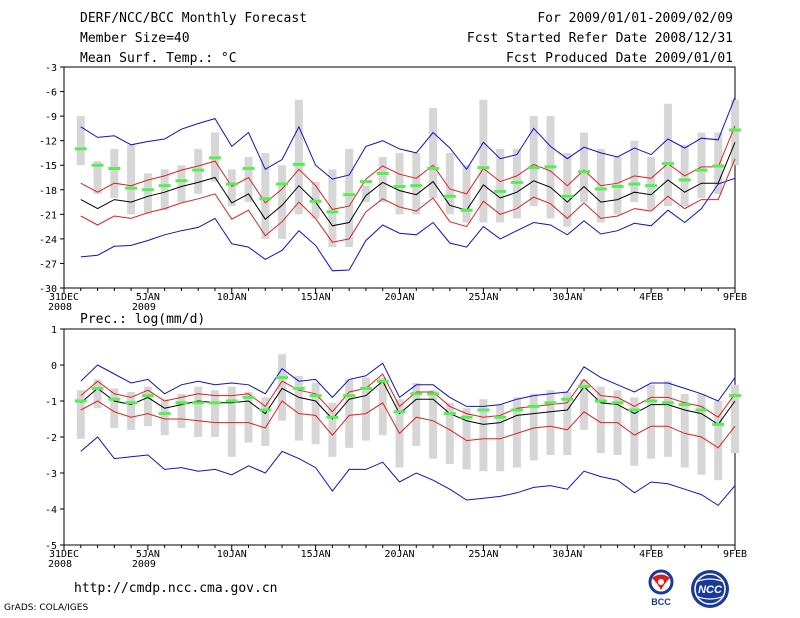 Image resolution: width=800 pixels, height=618 pixels. I want to click on footer-url: http://cmdp.ncc.cma.gov.cn, so click(176, 588).